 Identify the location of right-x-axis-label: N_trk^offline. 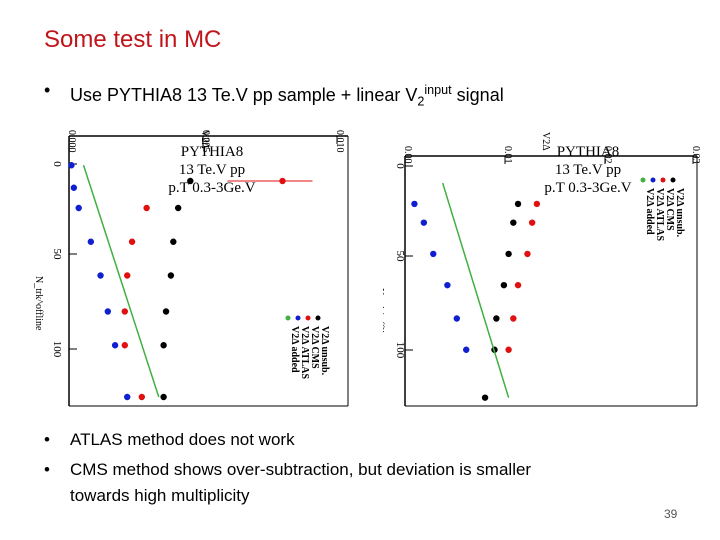
(384, 315).